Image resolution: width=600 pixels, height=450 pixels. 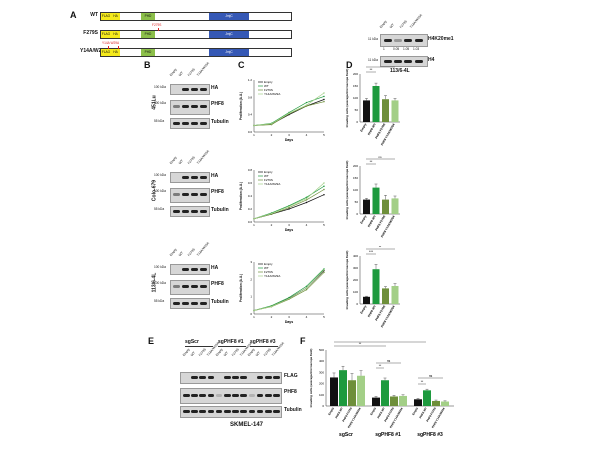 I want to click on blot-b-lane-label: WT, so click(x=181, y=162).